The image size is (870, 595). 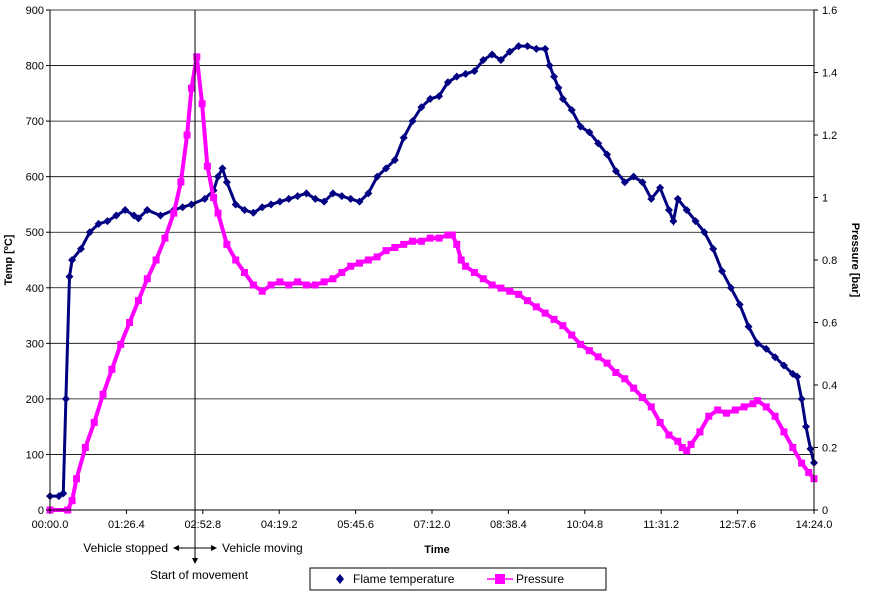 What do you see at coordinates (35, 344) in the screenshot?
I see `y-left-tick-label: 300` at bounding box center [35, 344].